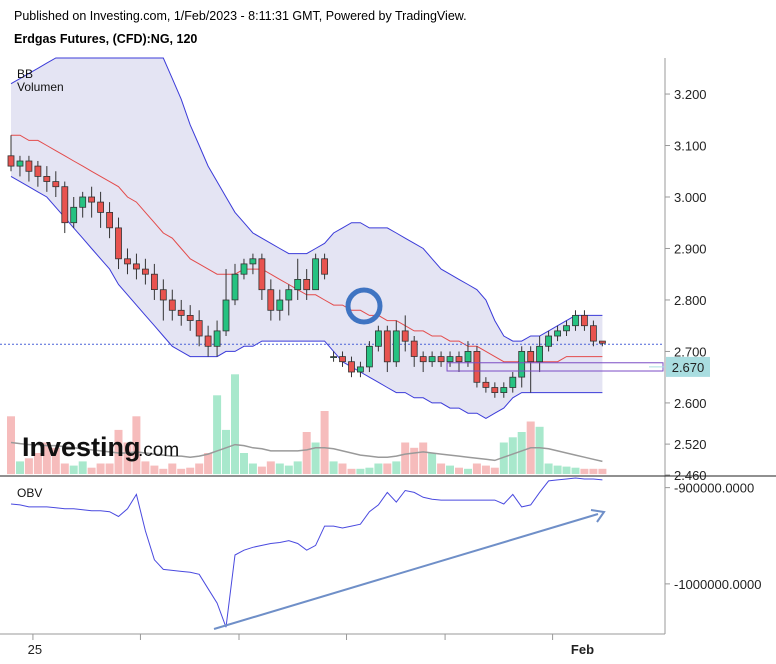 The width and height of the screenshot is (776, 664). Describe the element at coordinates (406, 571) in the screenshot. I see `trend-arrow-line` at that location.